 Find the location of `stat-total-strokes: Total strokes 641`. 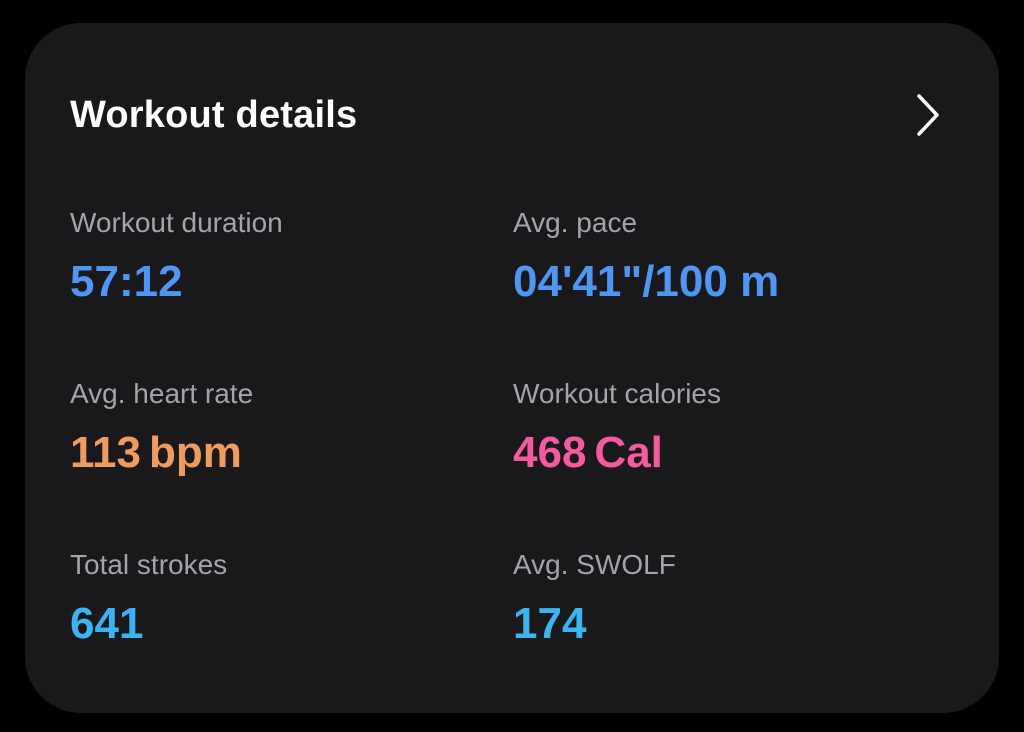

stat-total-strokes: Total strokes 641 is located at coordinates (148, 599).